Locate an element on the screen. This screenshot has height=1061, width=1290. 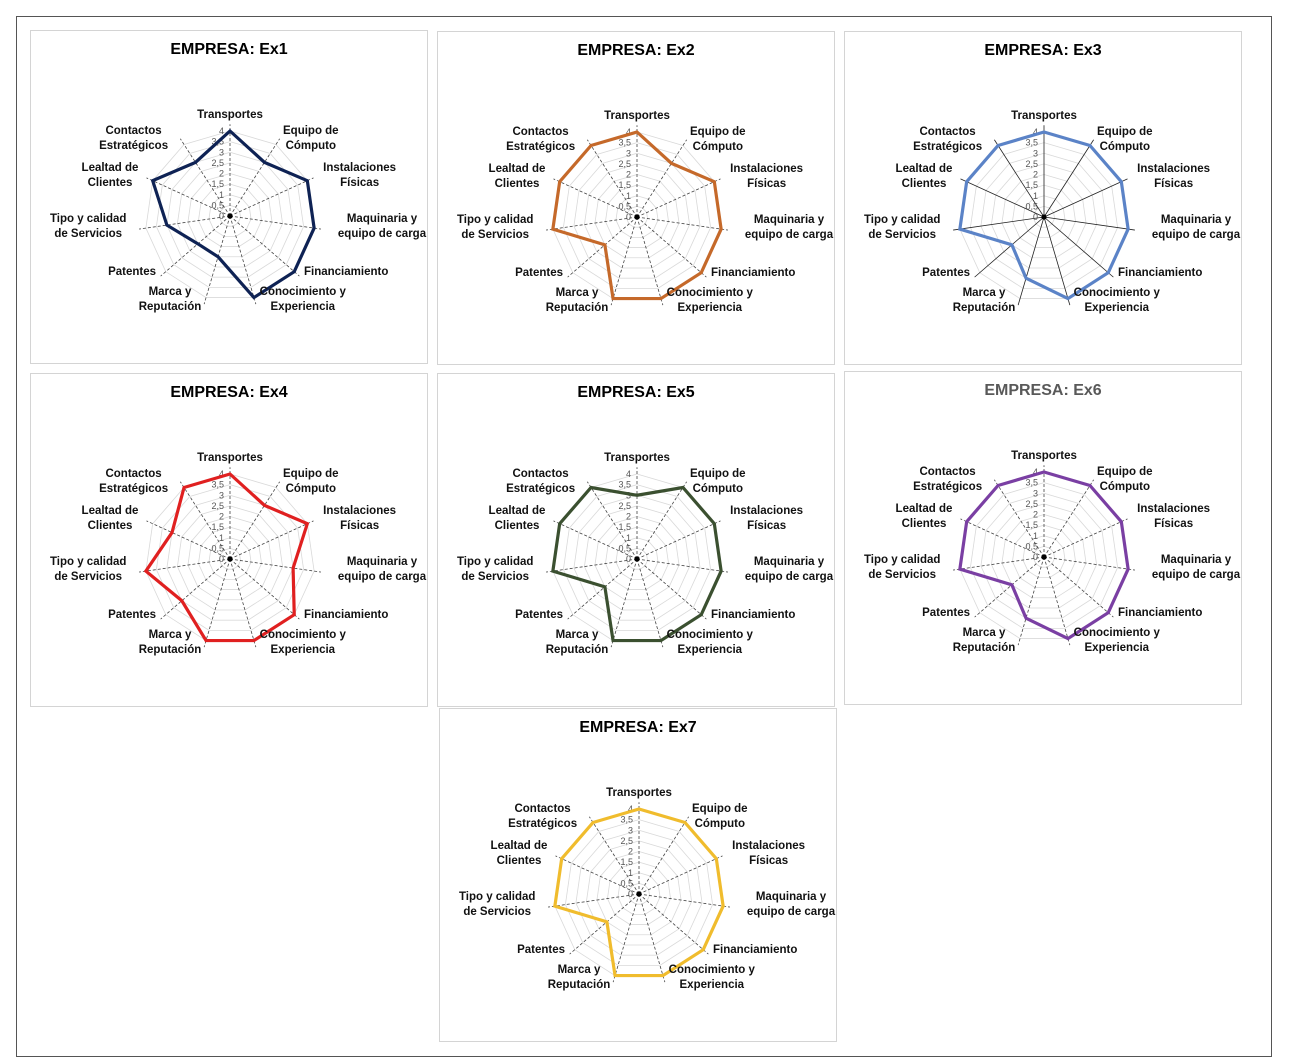
tick-label: 2,5 is located at coordinates (626, 841).